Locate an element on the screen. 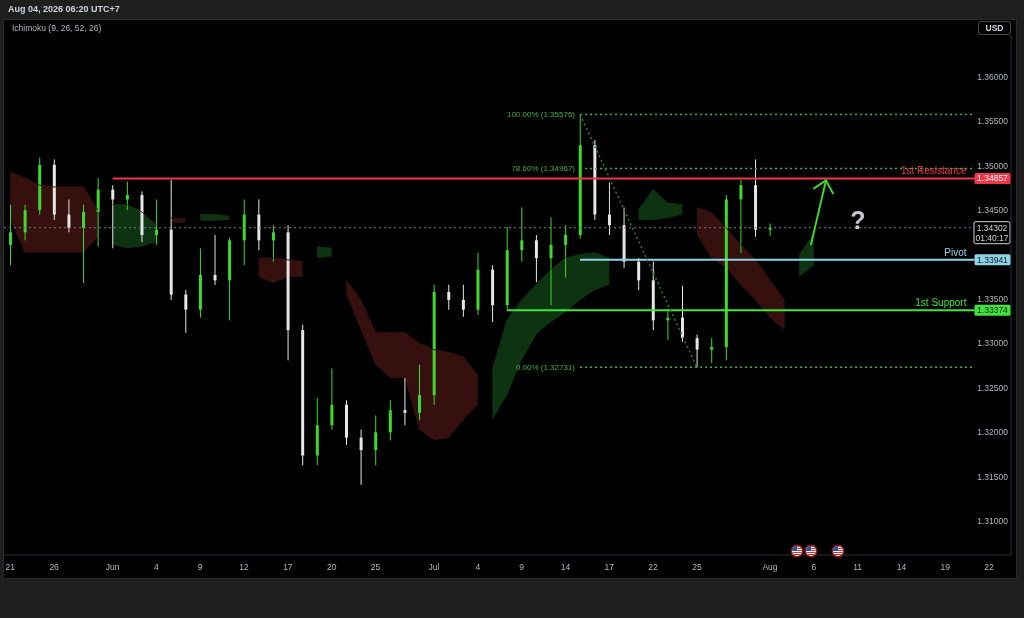  x-tick-label: 20 is located at coordinates (331, 567).